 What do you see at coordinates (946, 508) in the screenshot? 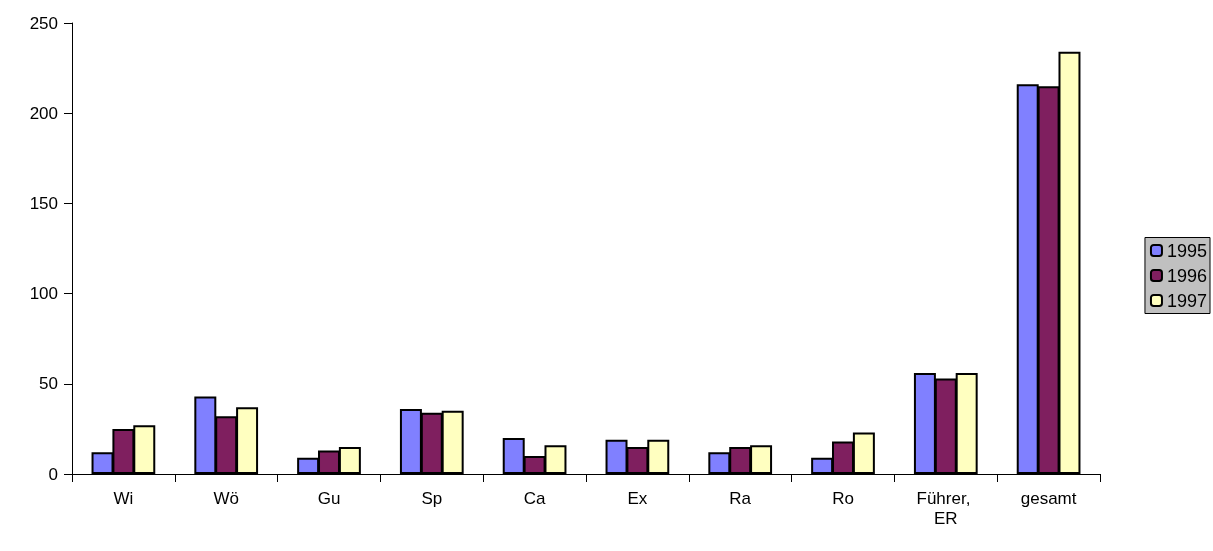
I see `x-tick-label: Führer, ER` at bounding box center [946, 508].